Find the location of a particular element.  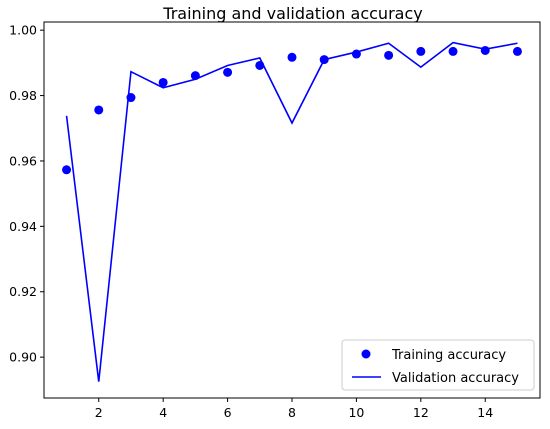

y-tick-label: 0.90 is located at coordinates (23, 357).